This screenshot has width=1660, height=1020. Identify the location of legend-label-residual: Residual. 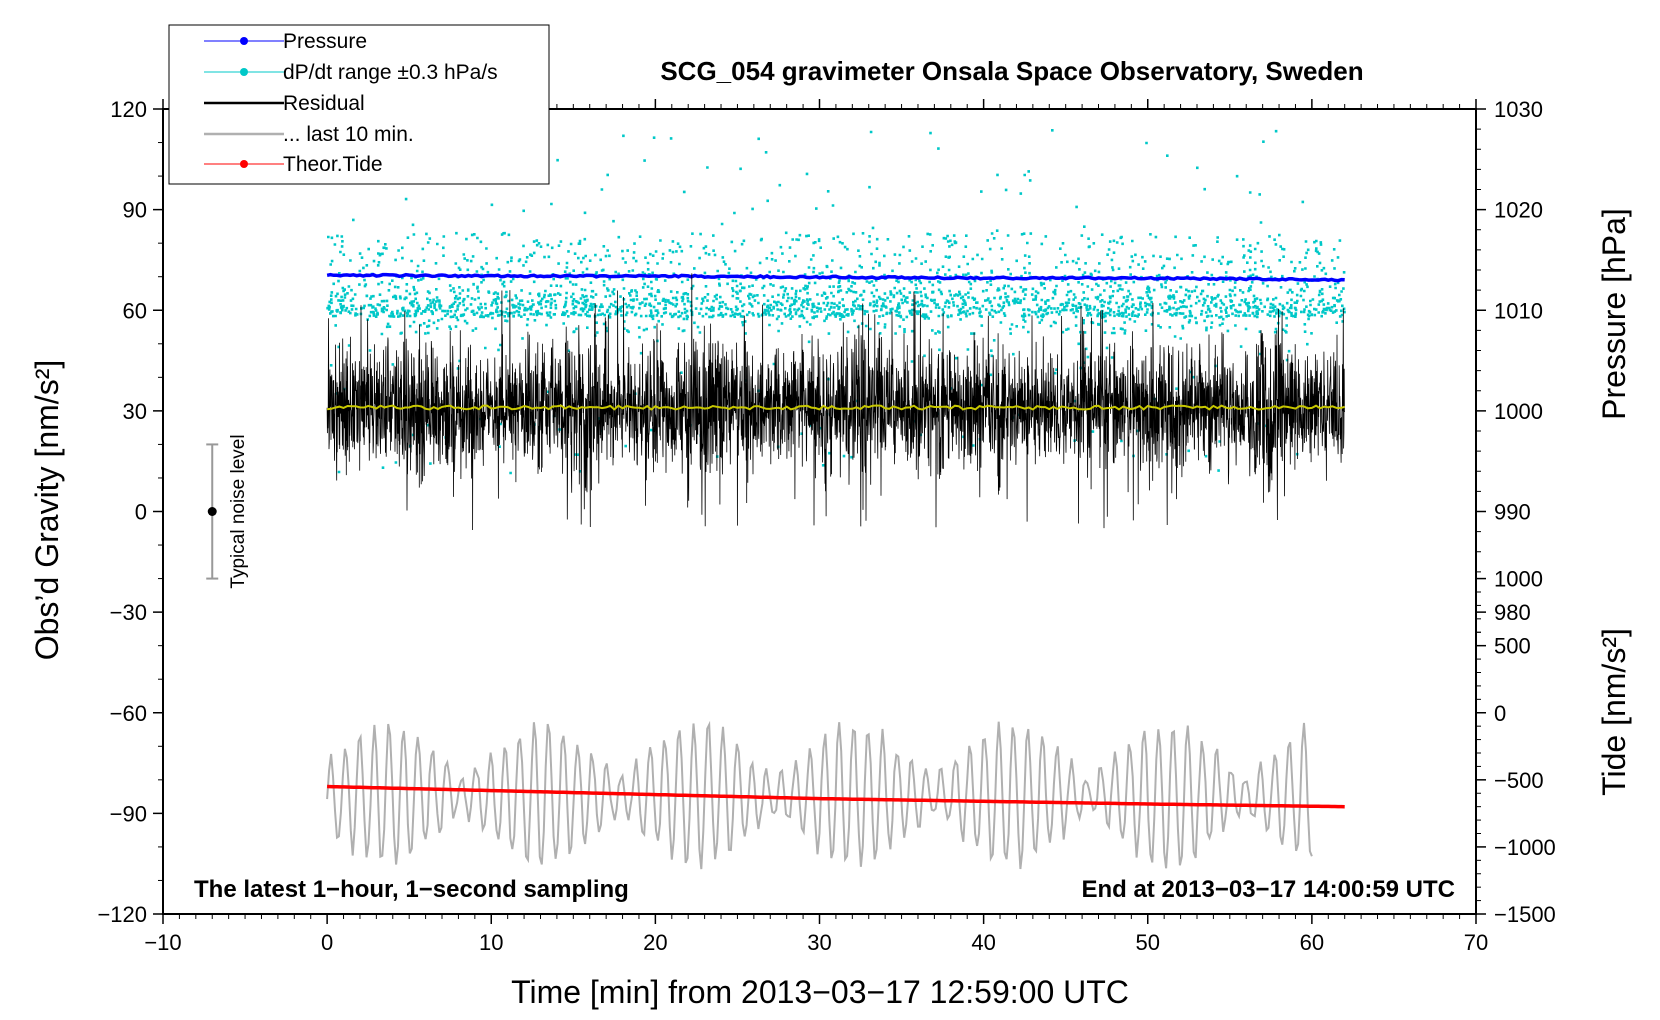
(324, 103).